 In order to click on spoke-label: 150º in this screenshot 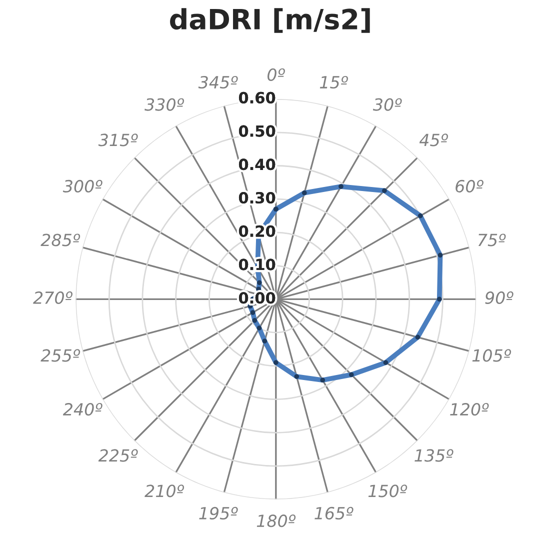, I will do `click(388, 491)`.